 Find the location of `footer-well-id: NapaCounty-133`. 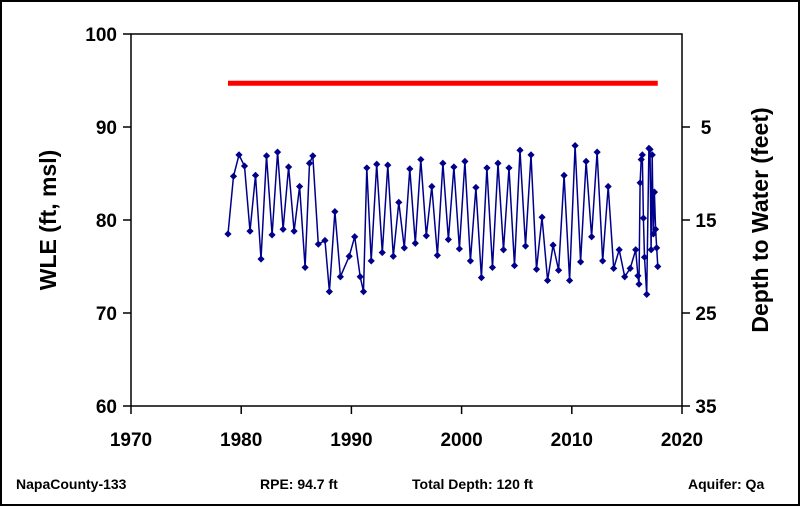

footer-well-id: NapaCounty-133 is located at coordinates (71, 484).